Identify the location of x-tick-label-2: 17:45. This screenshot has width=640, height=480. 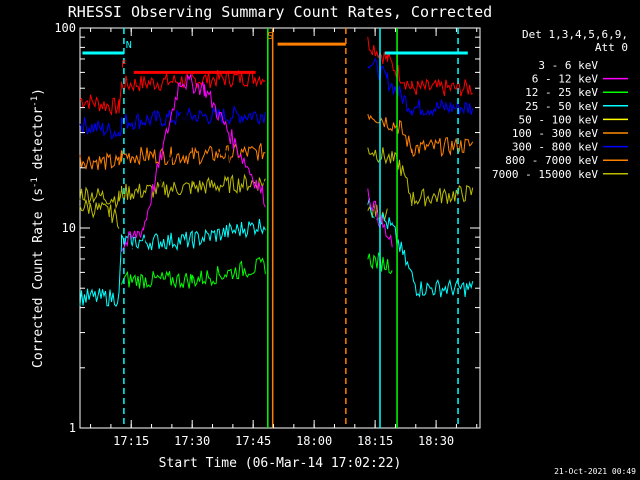
(253, 441).